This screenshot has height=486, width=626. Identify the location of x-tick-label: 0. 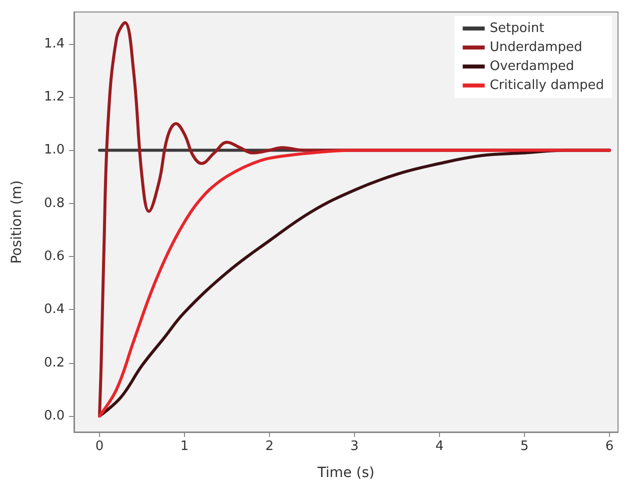
(99, 446).